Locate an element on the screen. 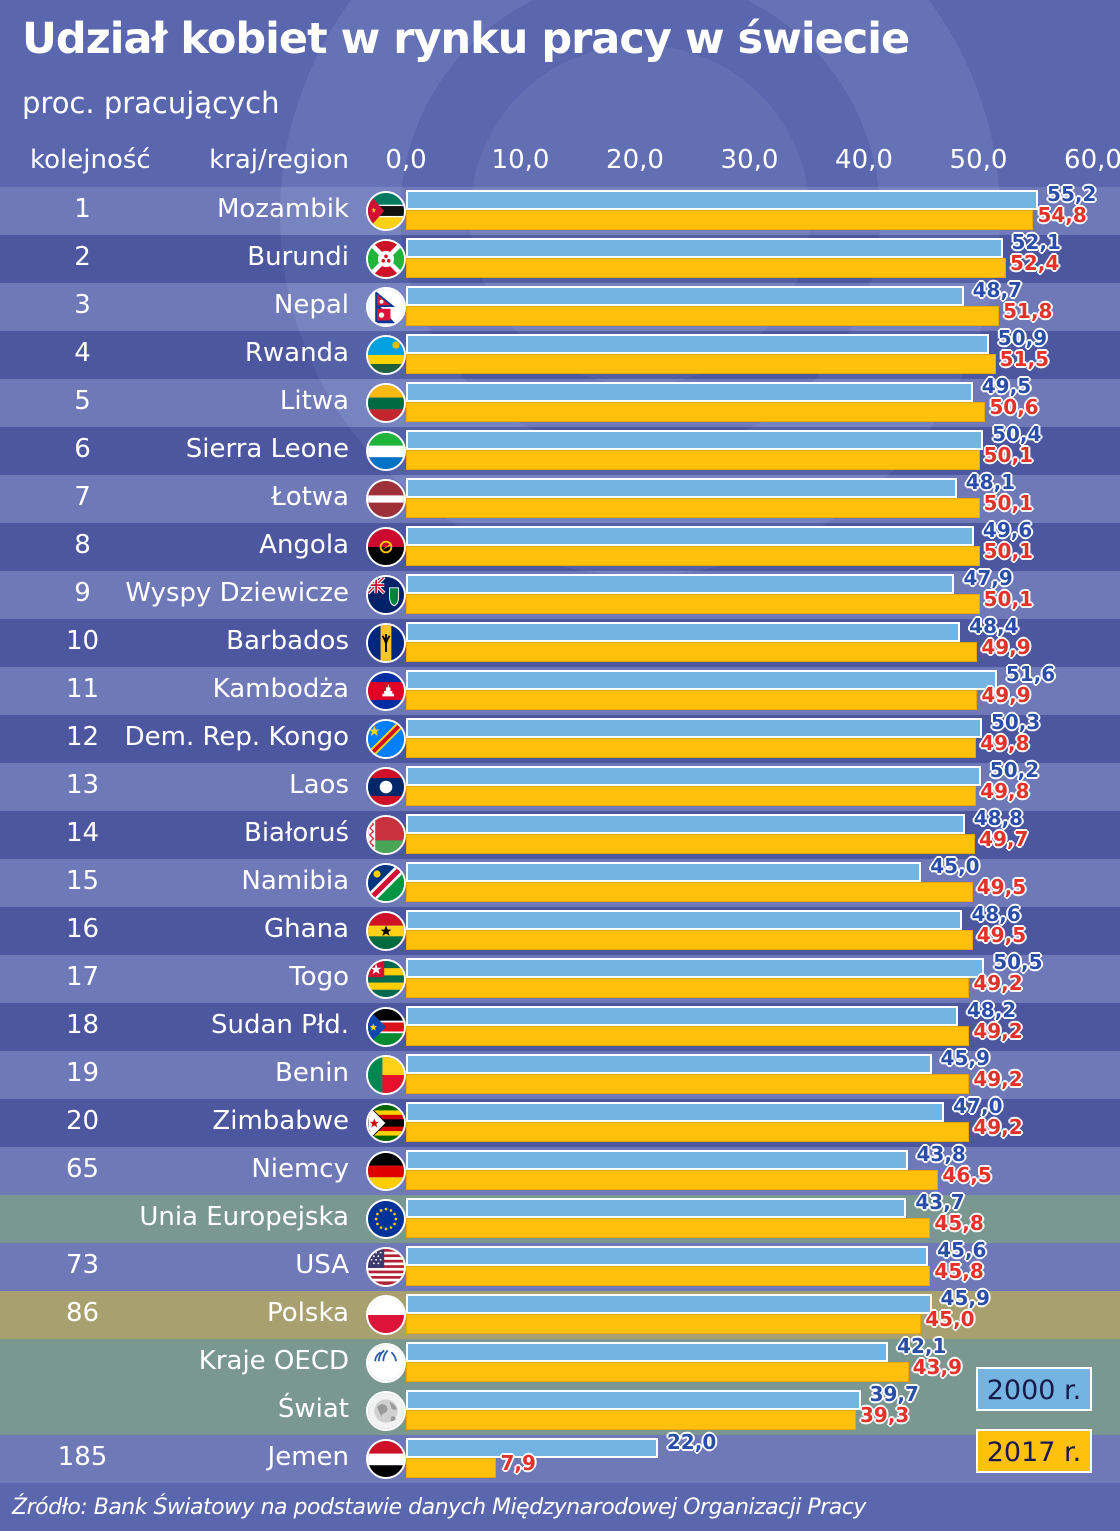  value-label-2000: 50,4 is located at coordinates (1017, 434).